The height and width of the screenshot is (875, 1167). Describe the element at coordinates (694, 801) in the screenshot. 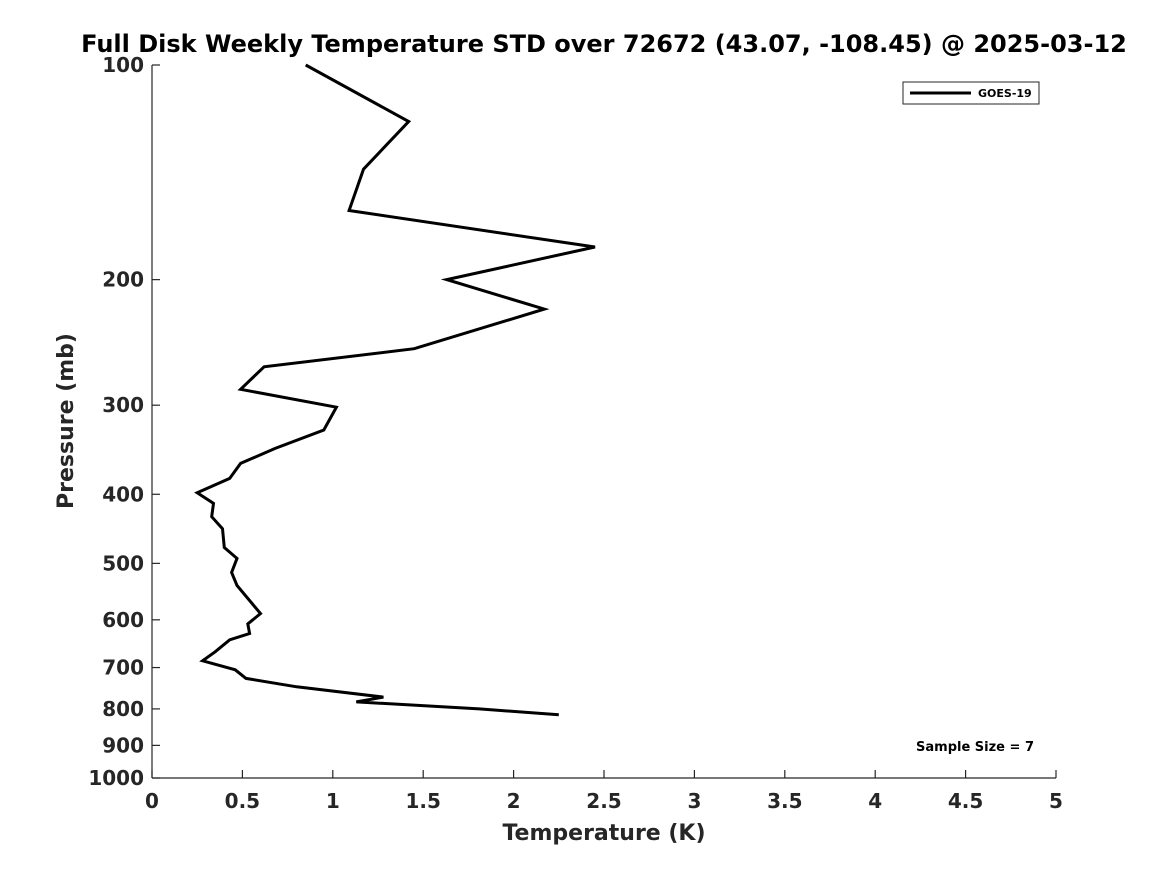

I see `x-tick-label: 3` at that location.